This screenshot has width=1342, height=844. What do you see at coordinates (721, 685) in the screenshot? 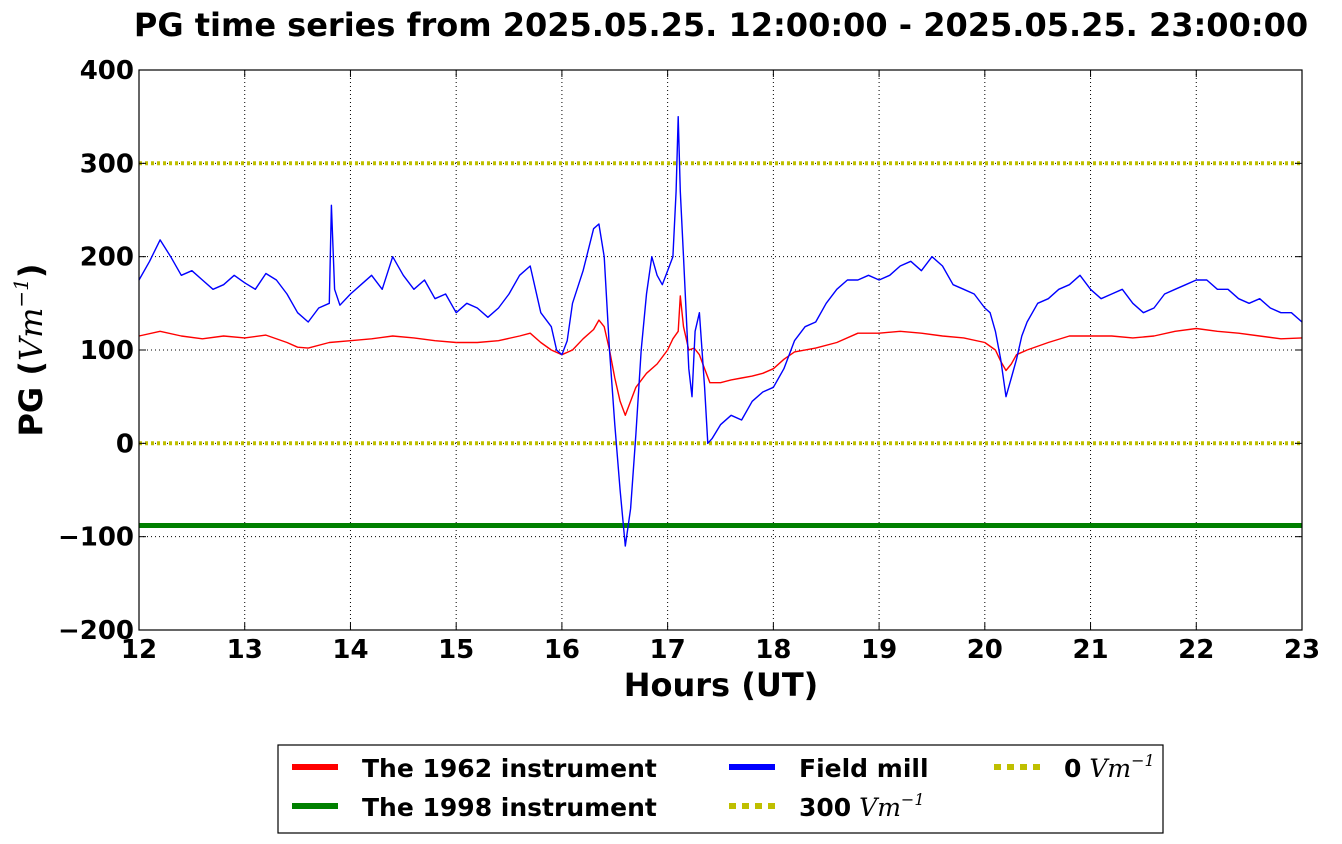
I see `x-axis-label: Hours (UT)` at bounding box center [721, 685].